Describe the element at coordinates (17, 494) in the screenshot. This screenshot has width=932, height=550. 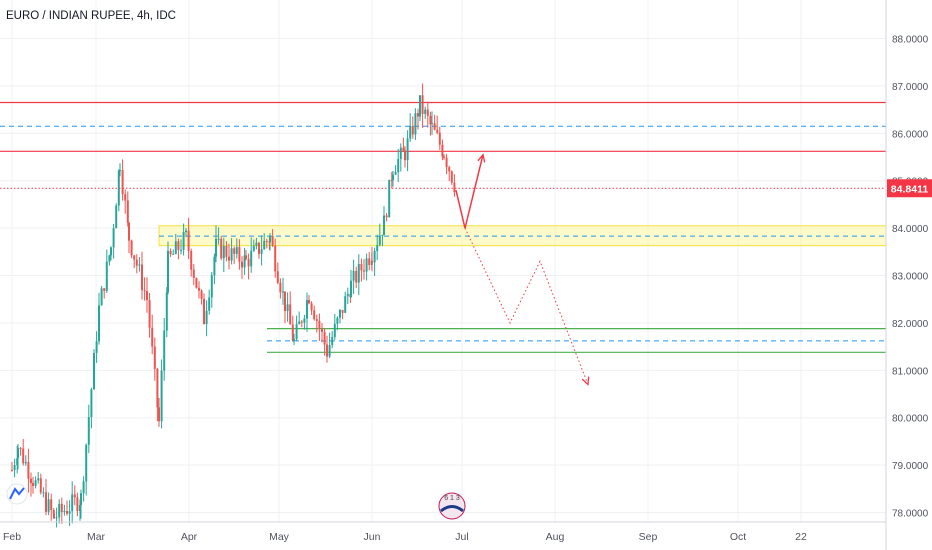
I see `tradingview-logo-icon` at that location.